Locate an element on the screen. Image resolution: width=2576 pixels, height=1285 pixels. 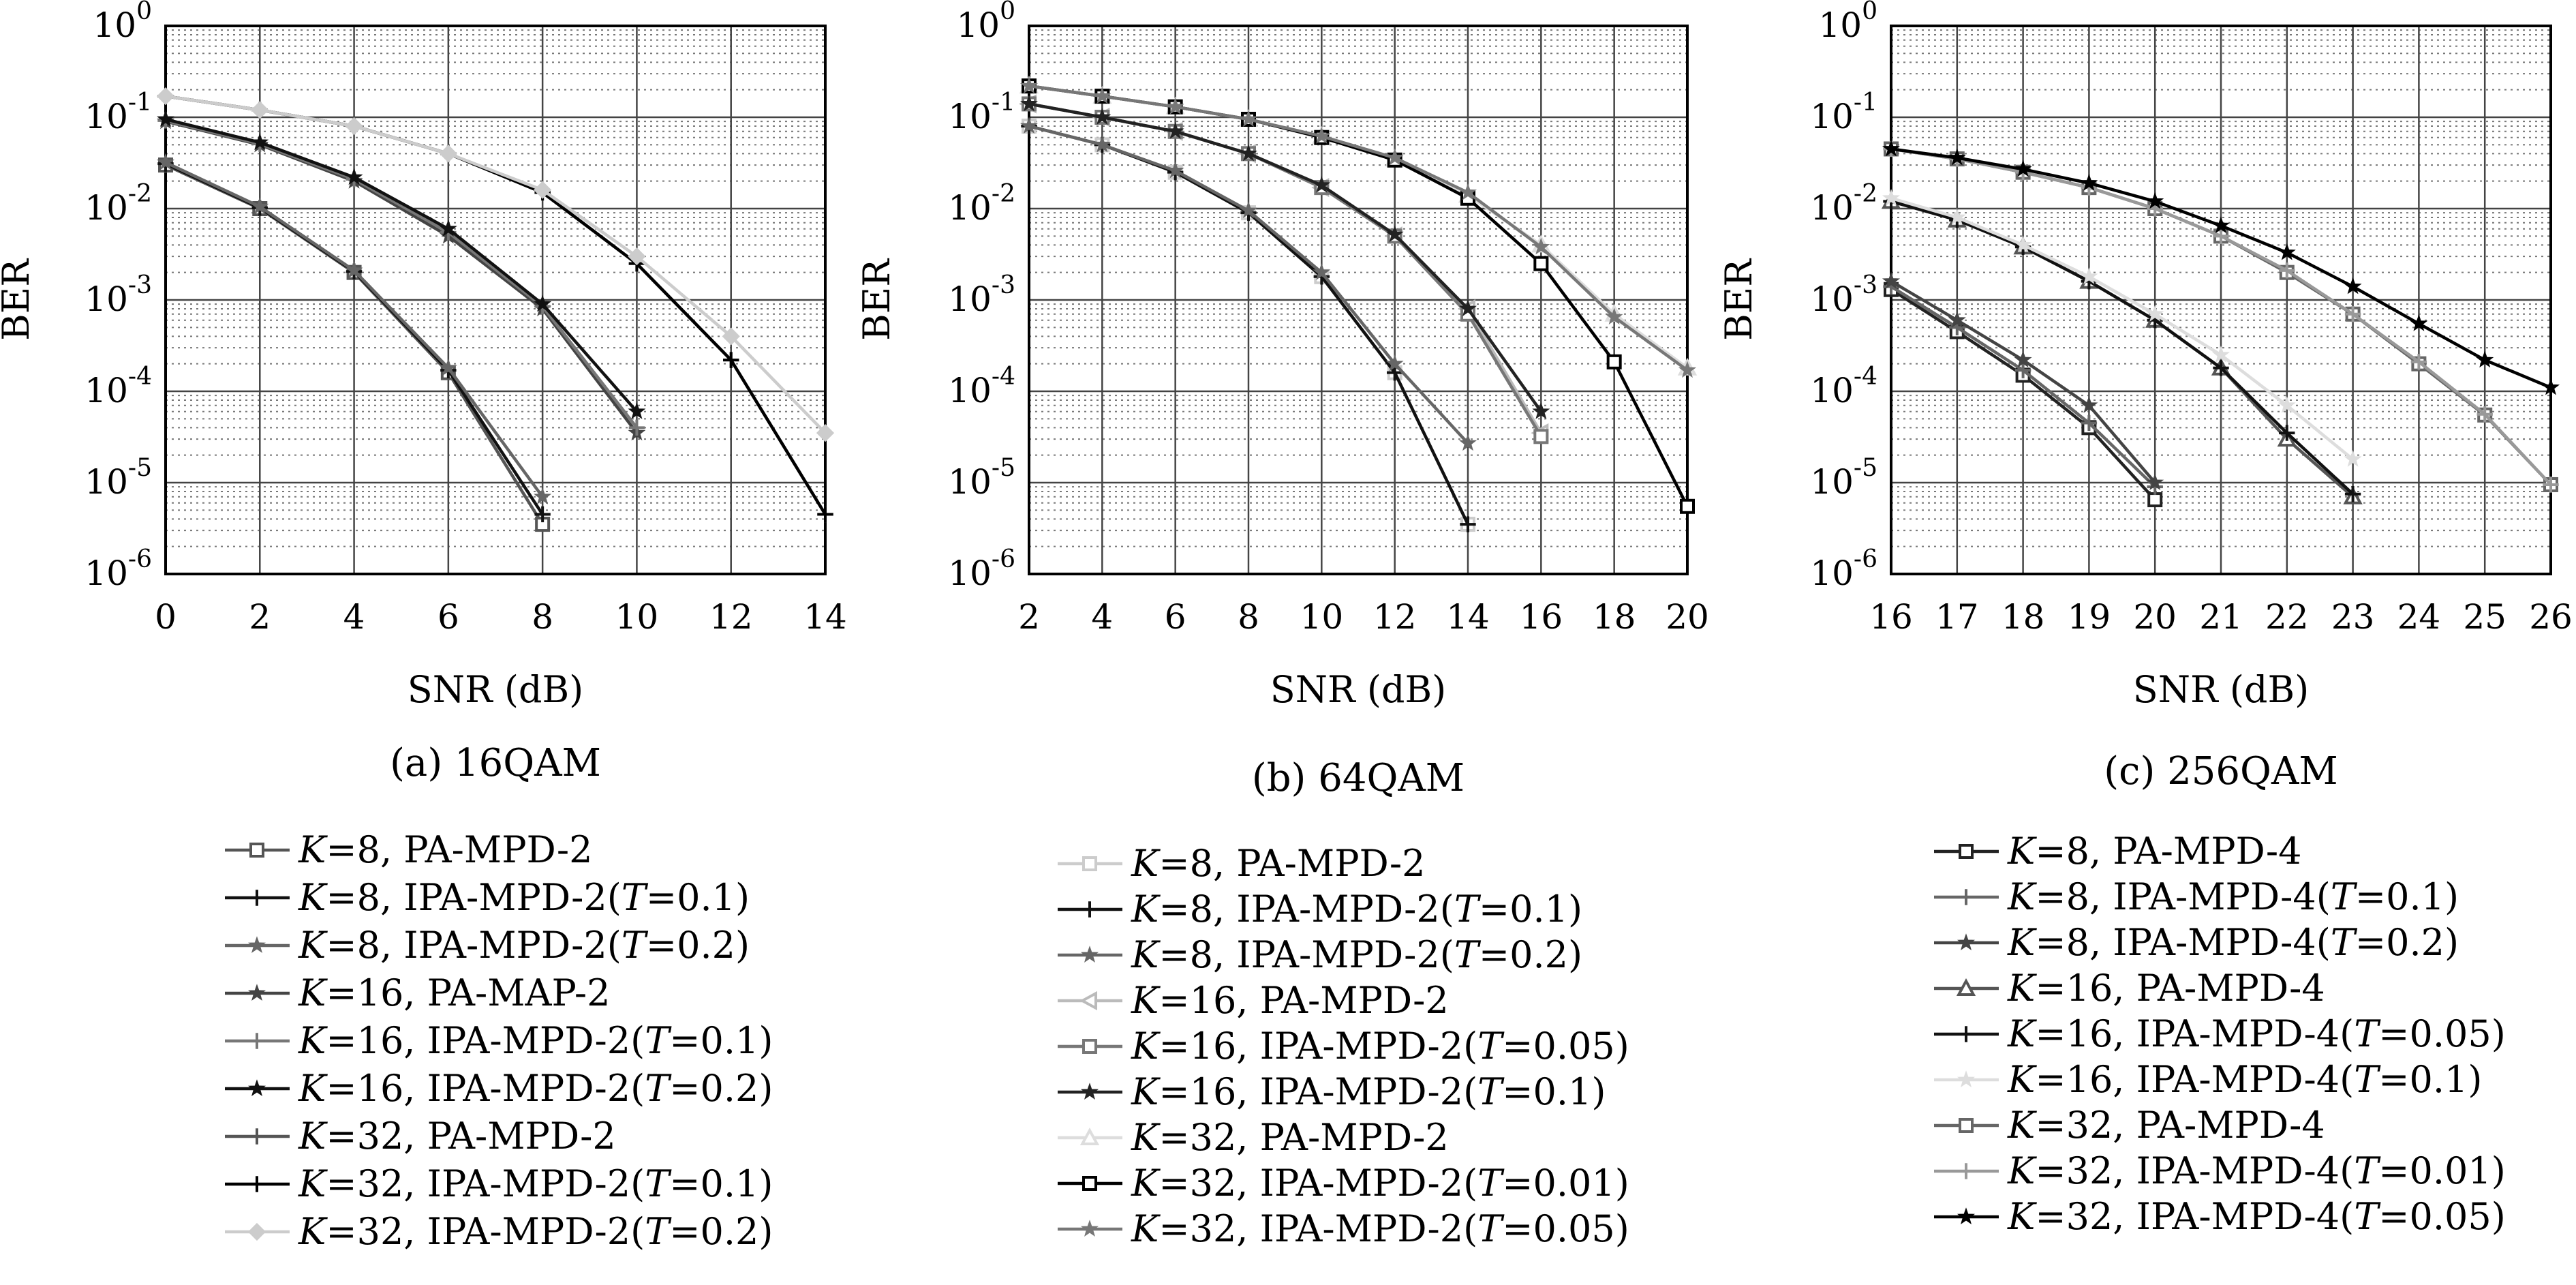
y-tick-label: 10⁻² is located at coordinates (1843, 204).